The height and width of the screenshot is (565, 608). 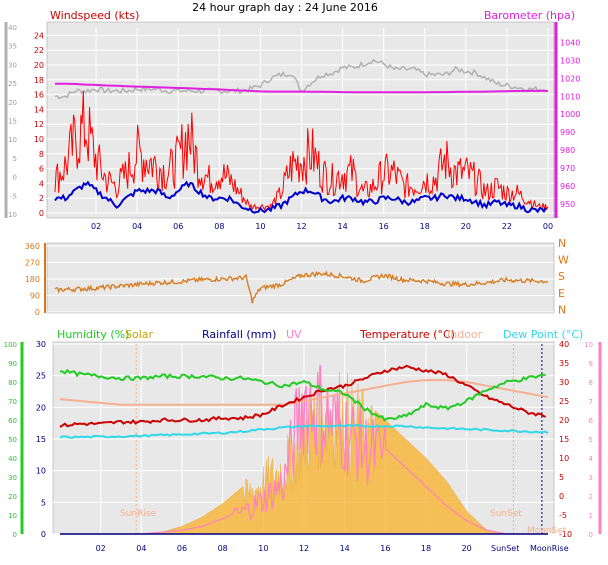 What do you see at coordinates (465, 334) in the screenshot?
I see `indoor-label: Indoor` at bounding box center [465, 334].